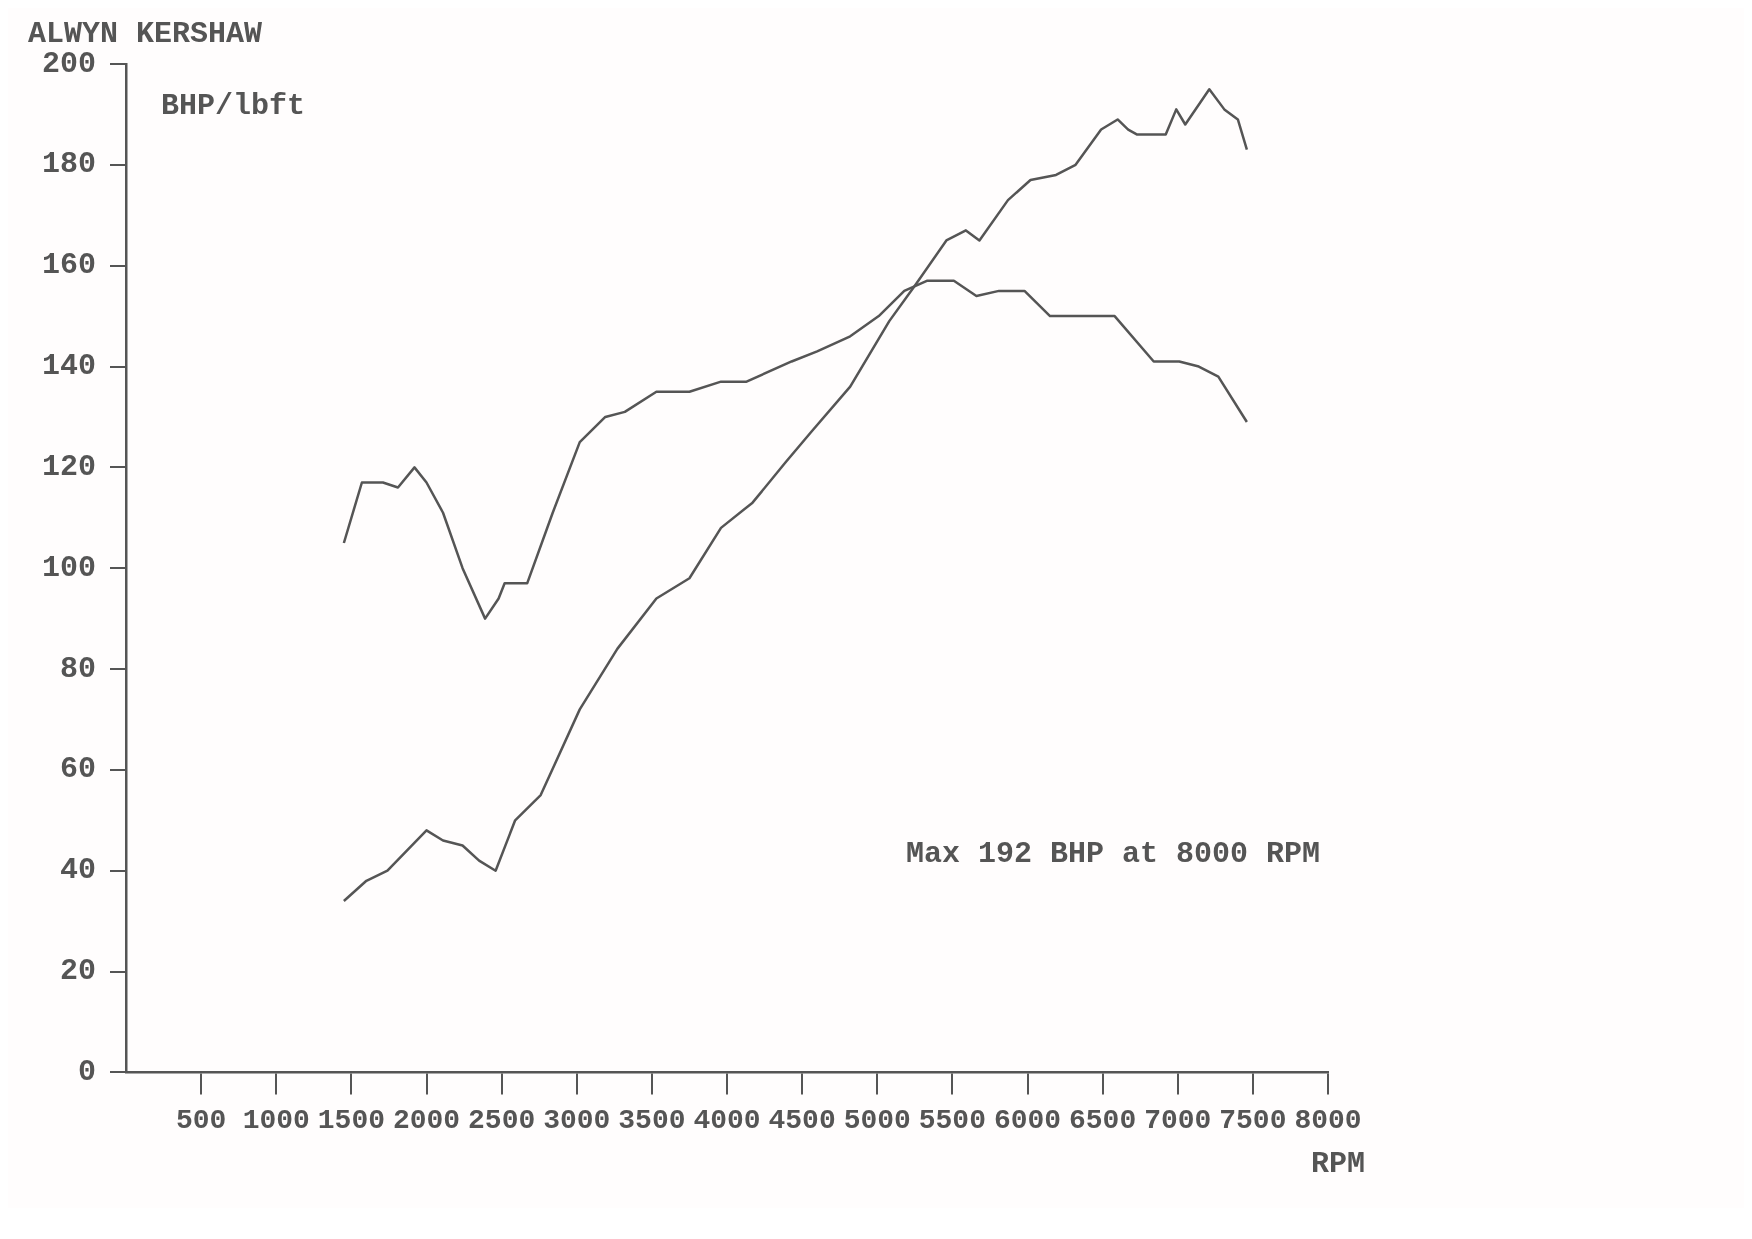 The width and height of the screenshot is (1752, 1239). I want to click on y-tick-label: 160, so click(69, 265).